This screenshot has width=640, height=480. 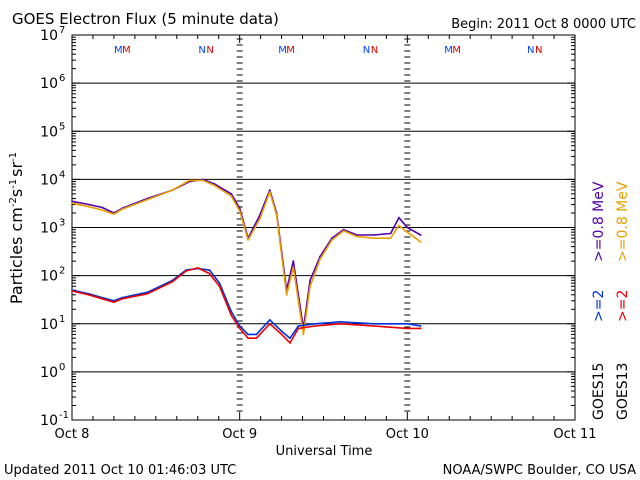 What do you see at coordinates (599, 391) in the screenshot?
I see `legend-group-goes15: GOES15` at bounding box center [599, 391].